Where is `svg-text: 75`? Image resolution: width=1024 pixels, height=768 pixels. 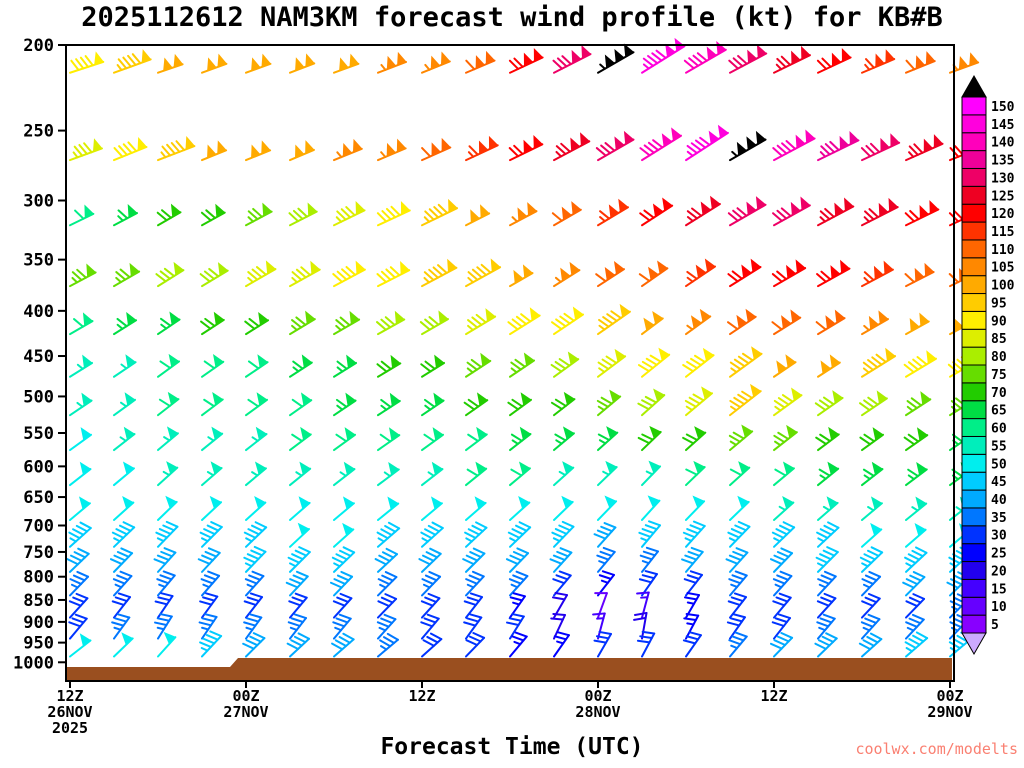 svg-text: 75 is located at coordinates (999, 375).